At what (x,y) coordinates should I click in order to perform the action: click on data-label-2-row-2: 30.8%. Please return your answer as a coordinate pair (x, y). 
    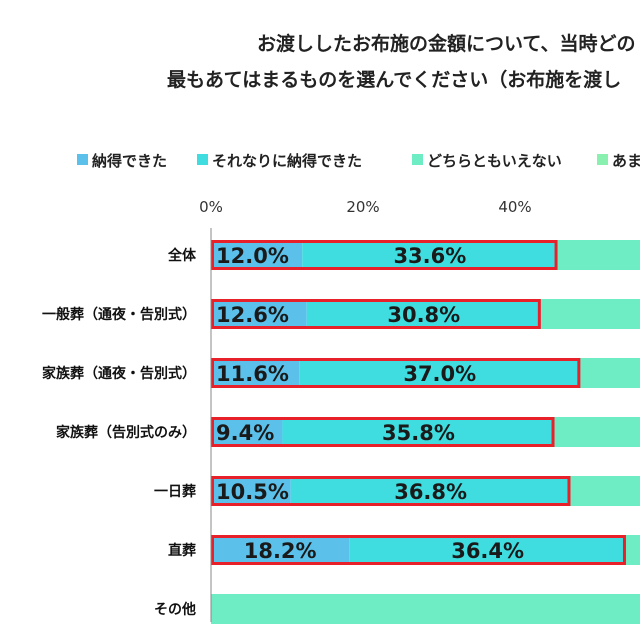
    Looking at the image, I should click on (423, 315).